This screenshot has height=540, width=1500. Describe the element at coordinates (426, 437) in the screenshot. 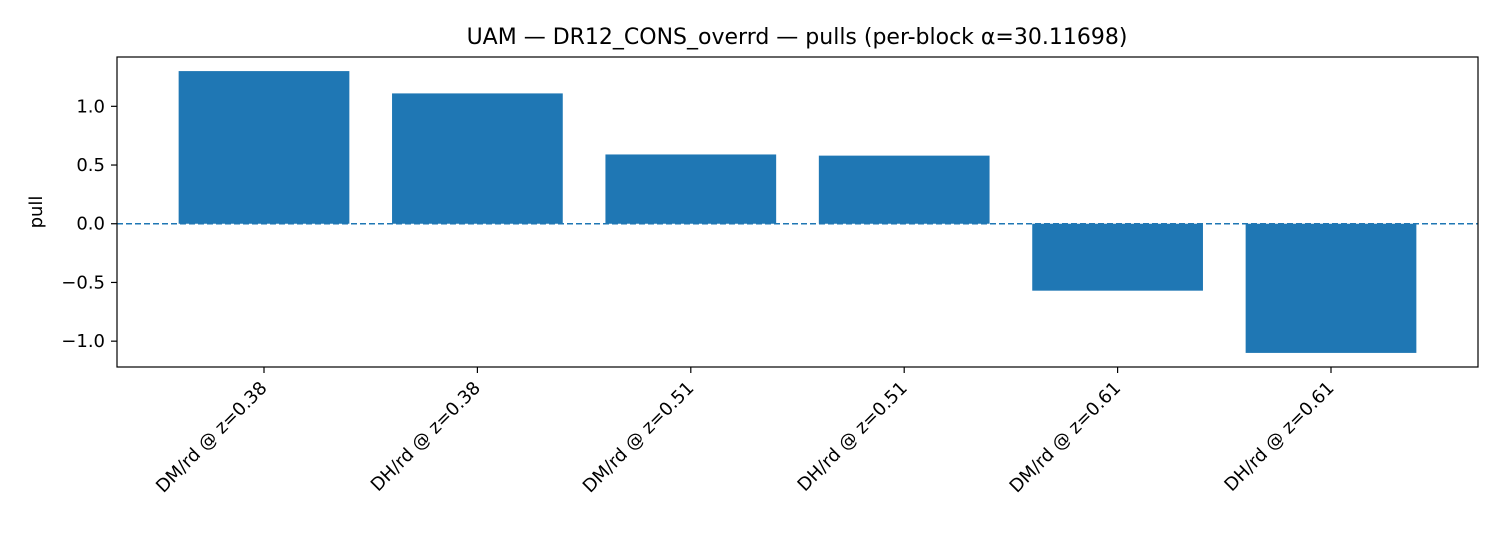

I see `x-tick-label: DH/rd @ z=0.38` at that location.